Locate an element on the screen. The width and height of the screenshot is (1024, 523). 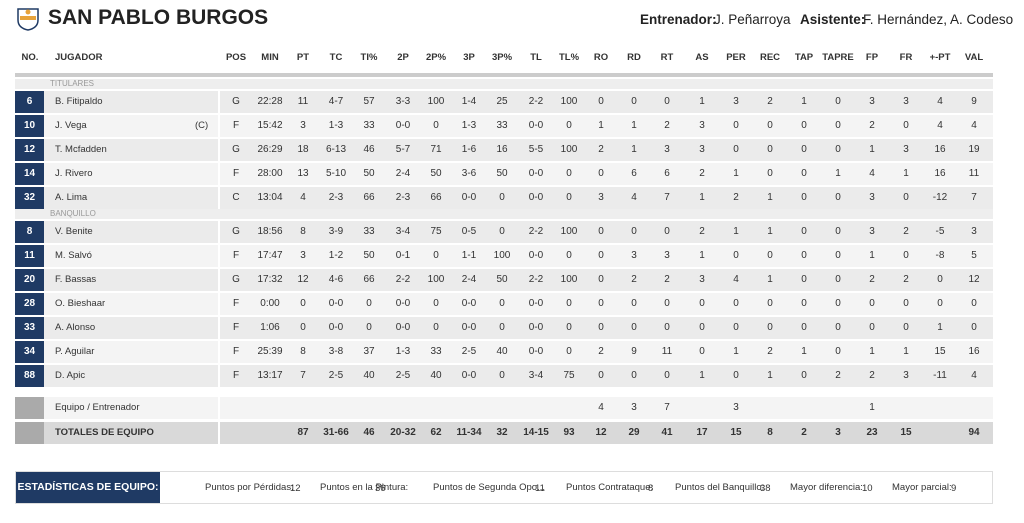
stat-cell: 1-2 is located at coordinates (336, 255).